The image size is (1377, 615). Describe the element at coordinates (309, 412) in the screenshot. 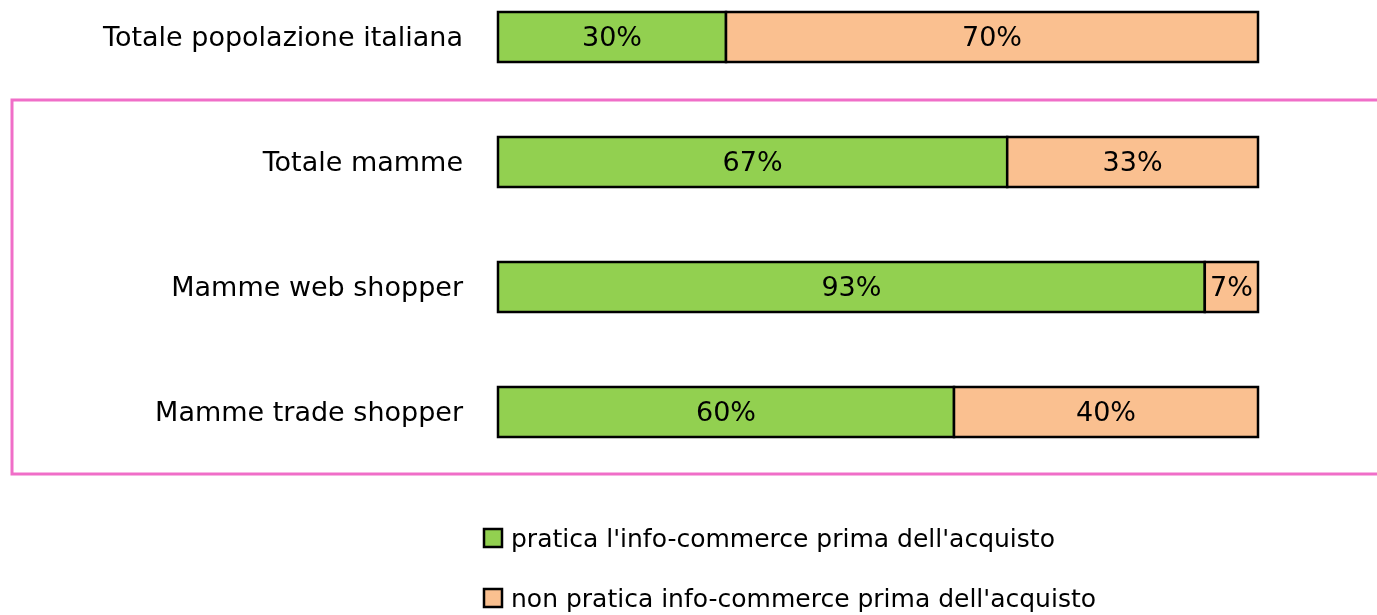

I see `y-tick-label: Mamme trade shopper` at that location.